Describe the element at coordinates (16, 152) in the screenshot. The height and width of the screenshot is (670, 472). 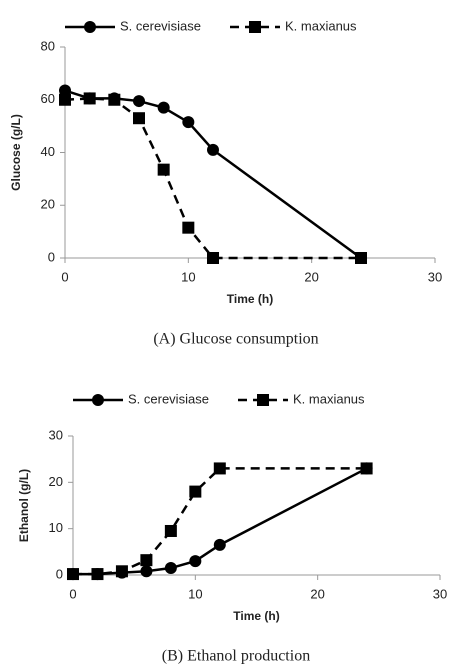
I see `y-axis-label: Glucose (g/L)` at that location.